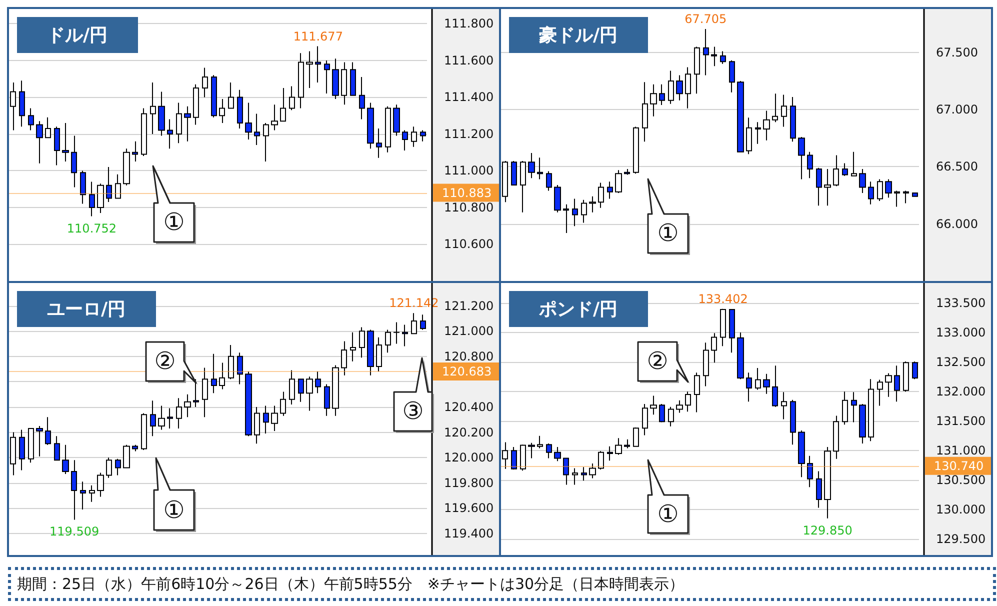 The width and height of the screenshot is (997, 606). I want to click on annotation: ②, so click(658, 361).